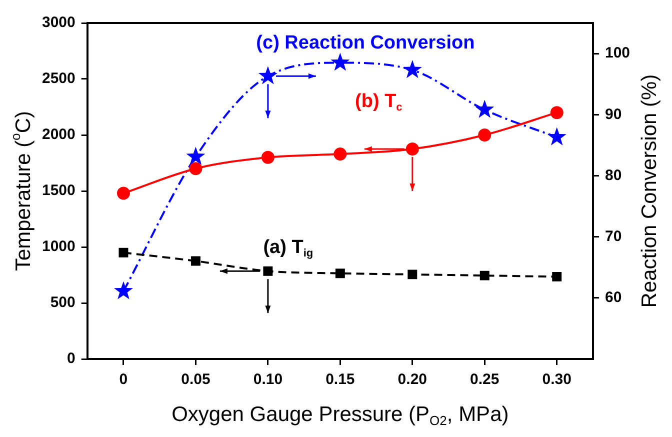 This screenshot has width=672, height=437. What do you see at coordinates (59, 23) in the screenshot?
I see `y-tick-label: 3000` at bounding box center [59, 23].